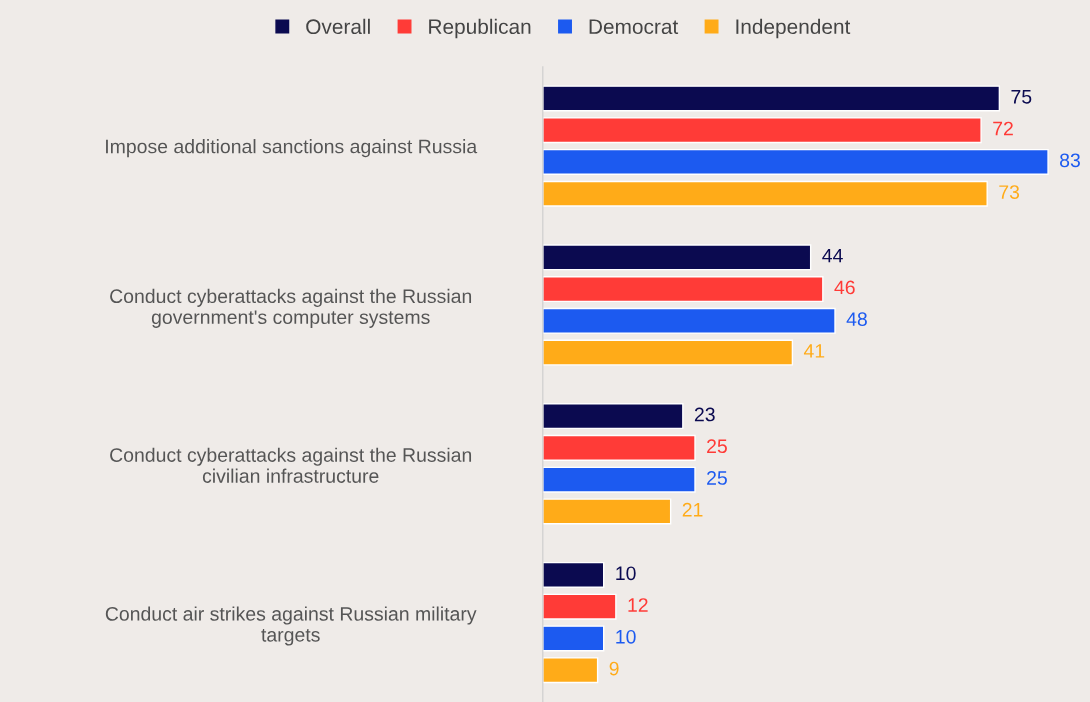 This screenshot has height=702, width=1090. What do you see at coordinates (1070, 160) in the screenshot?
I see `data-label: 83` at bounding box center [1070, 160].